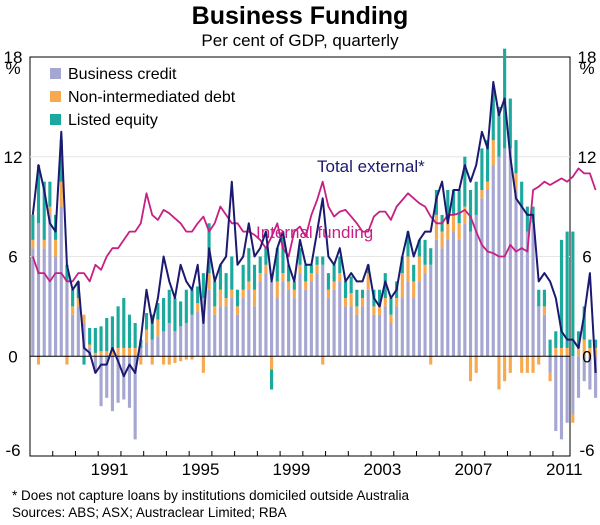 The width and height of the screenshot is (600, 525). What do you see at coordinates (12, 68) in the screenshot?
I see `left-unit-label: %` at bounding box center [12, 68].